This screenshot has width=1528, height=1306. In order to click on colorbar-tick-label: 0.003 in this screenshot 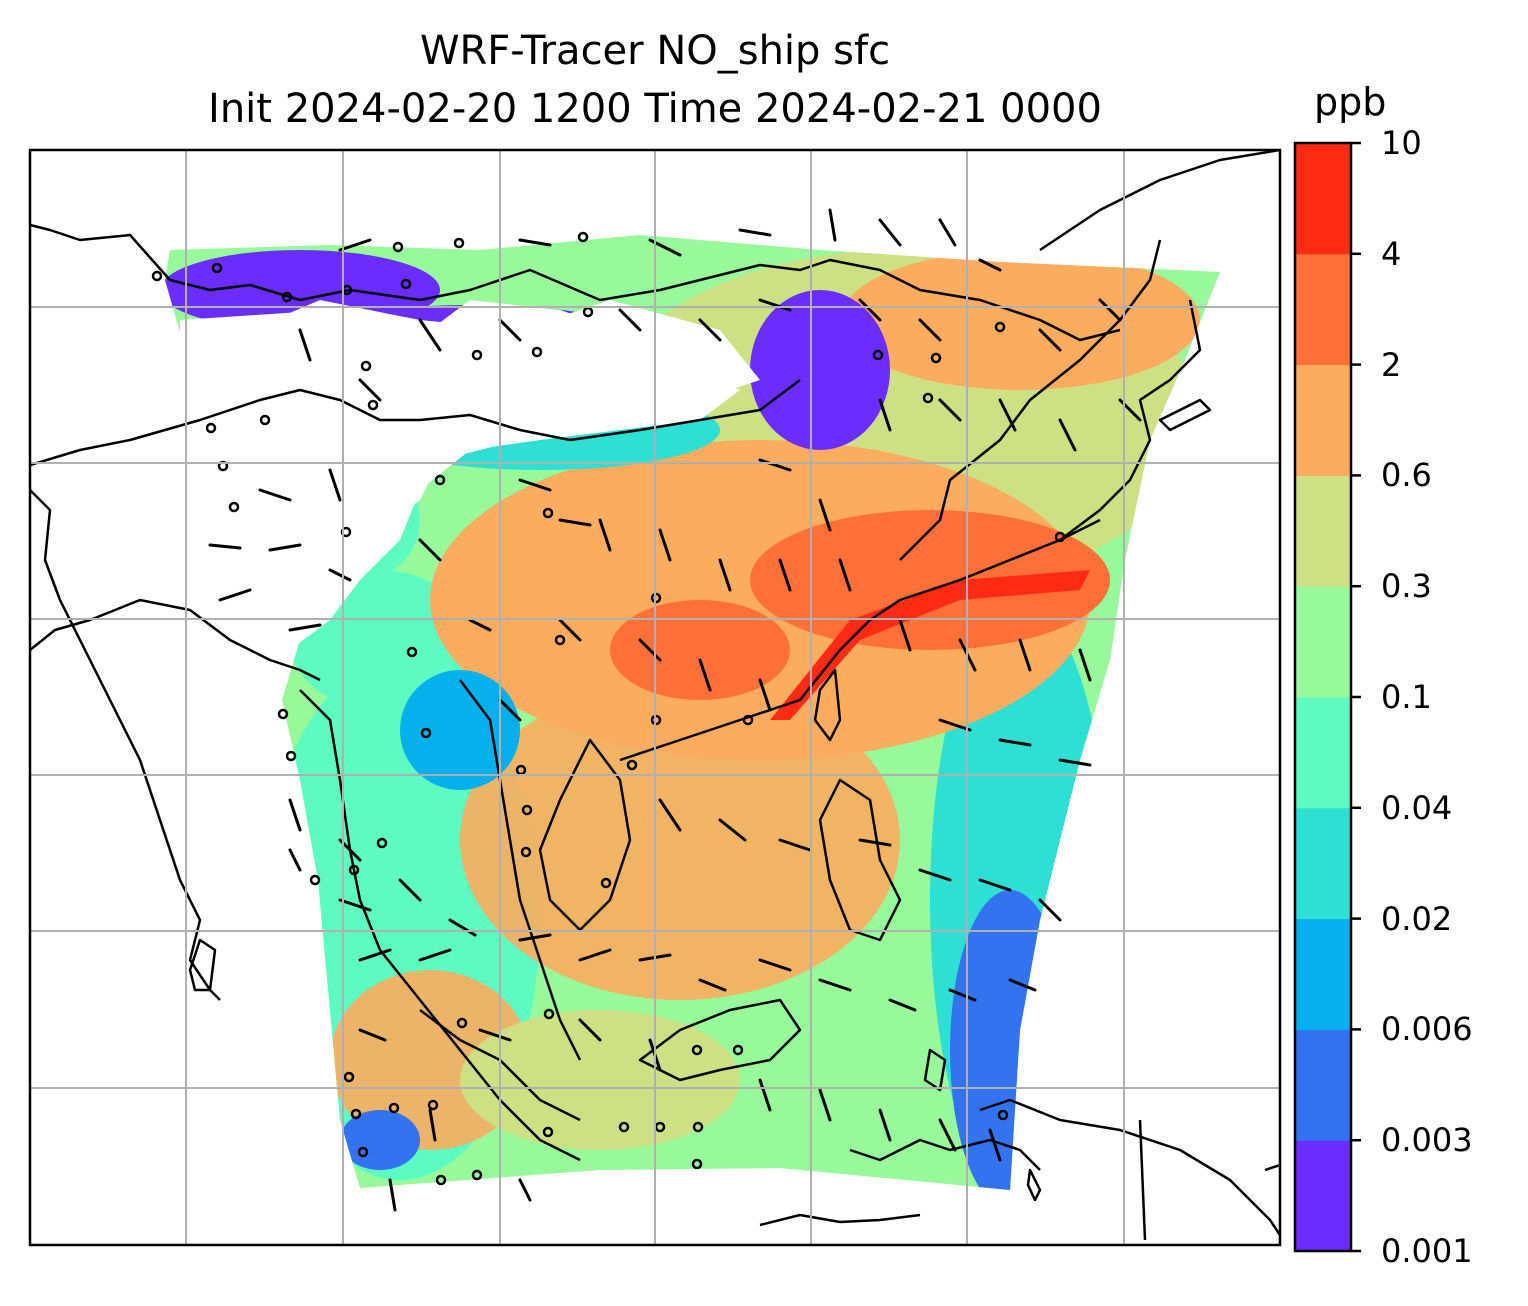, I will do `click(1427, 1140)`.